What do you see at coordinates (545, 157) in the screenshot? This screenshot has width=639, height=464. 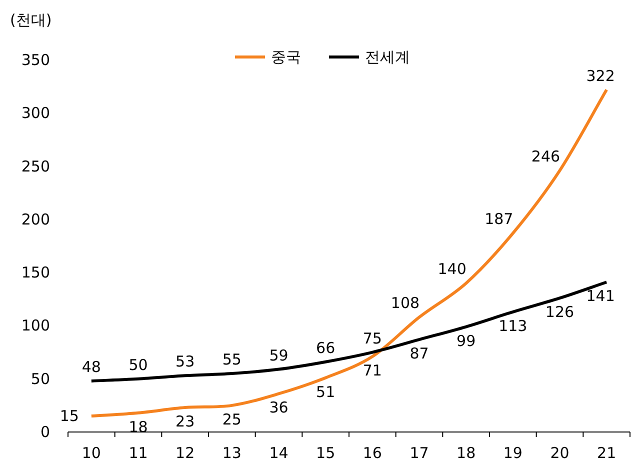 I see `data-label: 246` at bounding box center [545, 157].